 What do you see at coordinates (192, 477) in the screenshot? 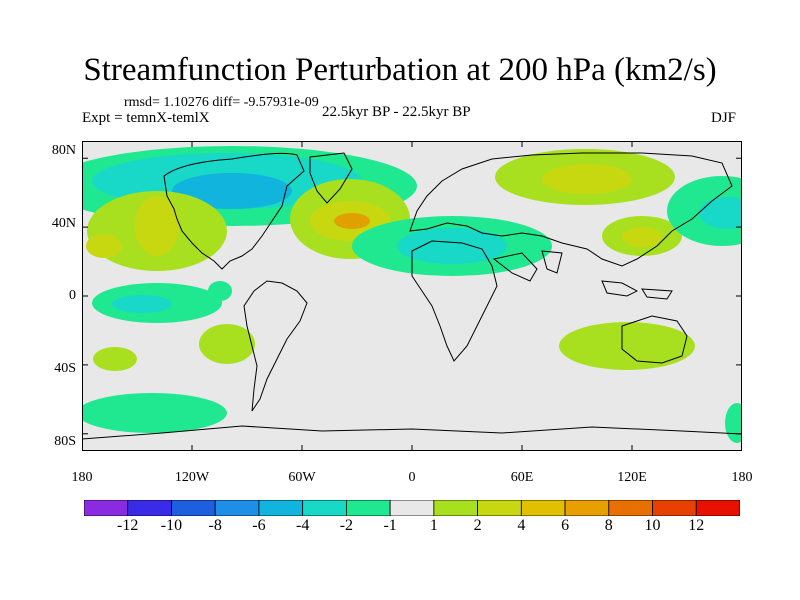
I see `xtick-120w: 120W` at bounding box center [192, 477].